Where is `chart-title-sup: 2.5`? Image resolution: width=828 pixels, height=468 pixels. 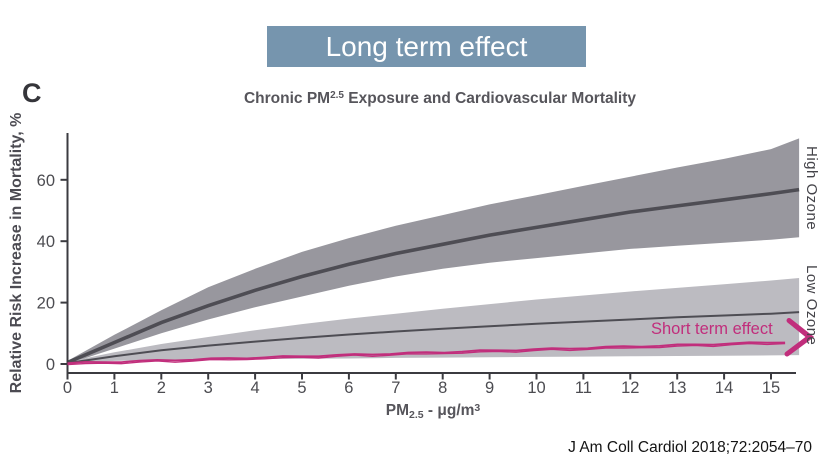 chart-title-sup: 2.5 is located at coordinates (337, 95).